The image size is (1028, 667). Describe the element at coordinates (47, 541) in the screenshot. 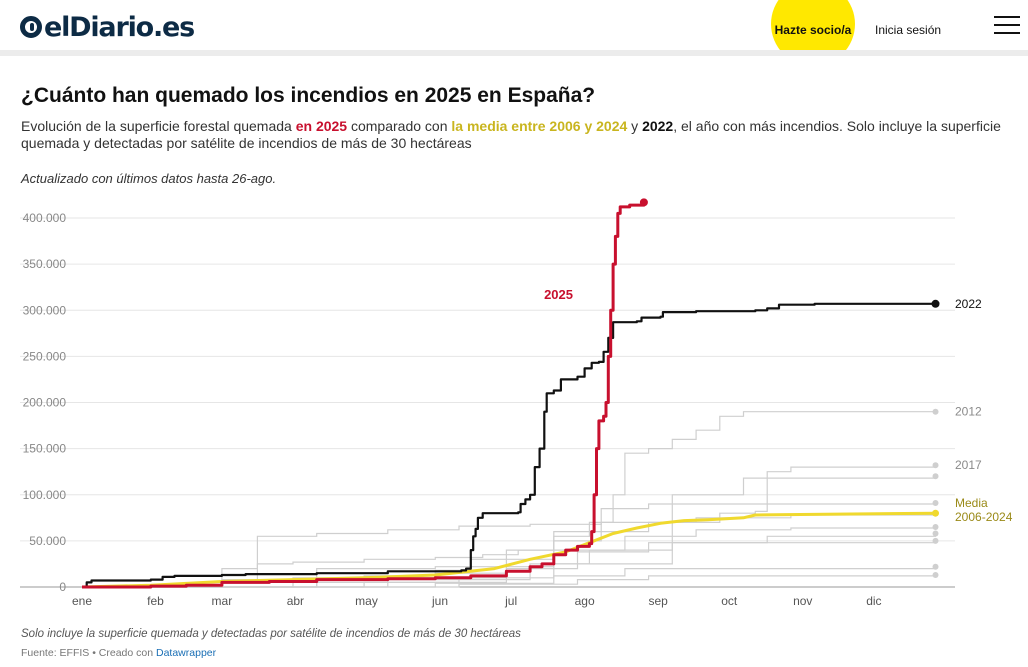

I see `y-tick-label: 50.000` at that location.